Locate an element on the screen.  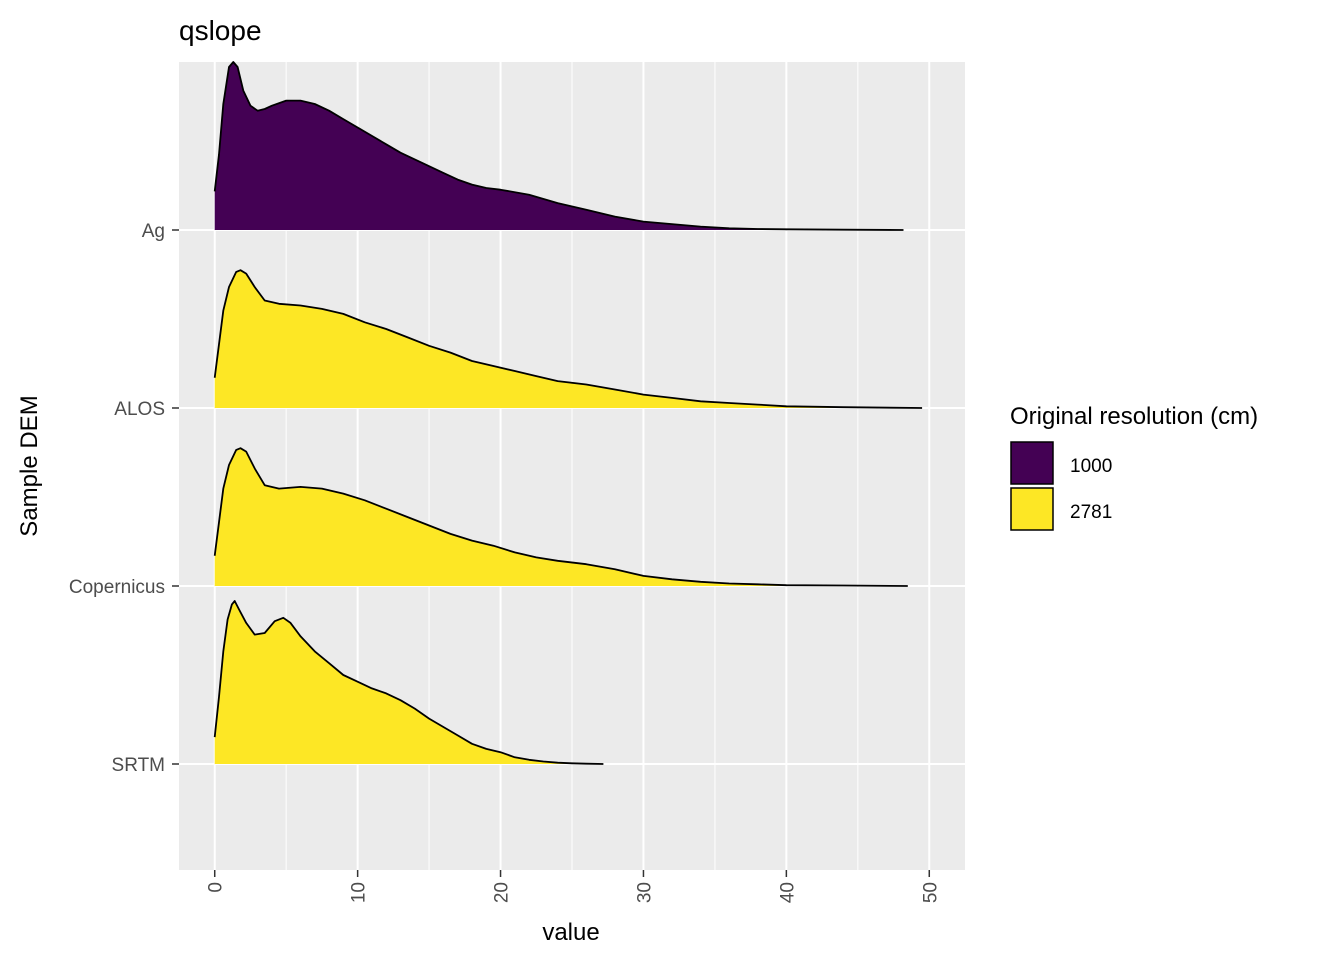
ridge-outline-alos is located at coordinates (568, 339).